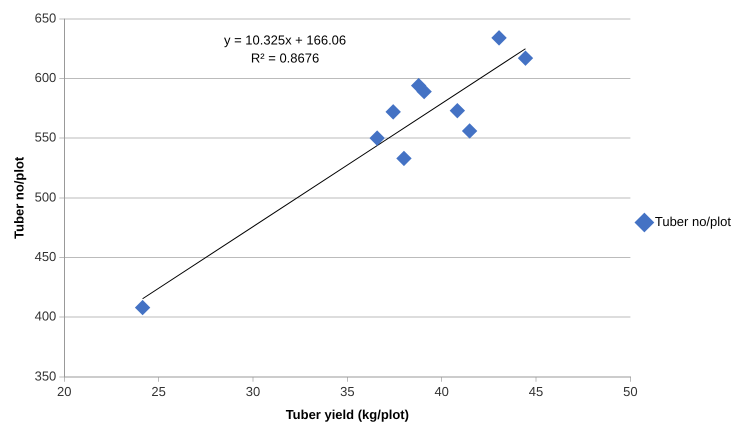 The height and width of the screenshot is (435, 755). Describe the element at coordinates (45, 376) in the screenshot. I see `y-tick-label: 350` at that location.